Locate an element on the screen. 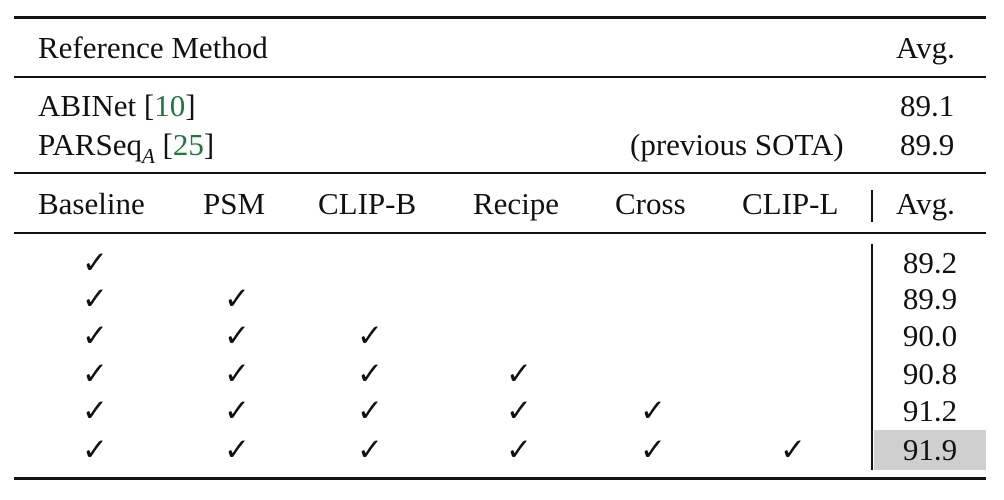 This screenshot has height=500, width=1004. avg-cell: 89.2 is located at coordinates (930, 262).